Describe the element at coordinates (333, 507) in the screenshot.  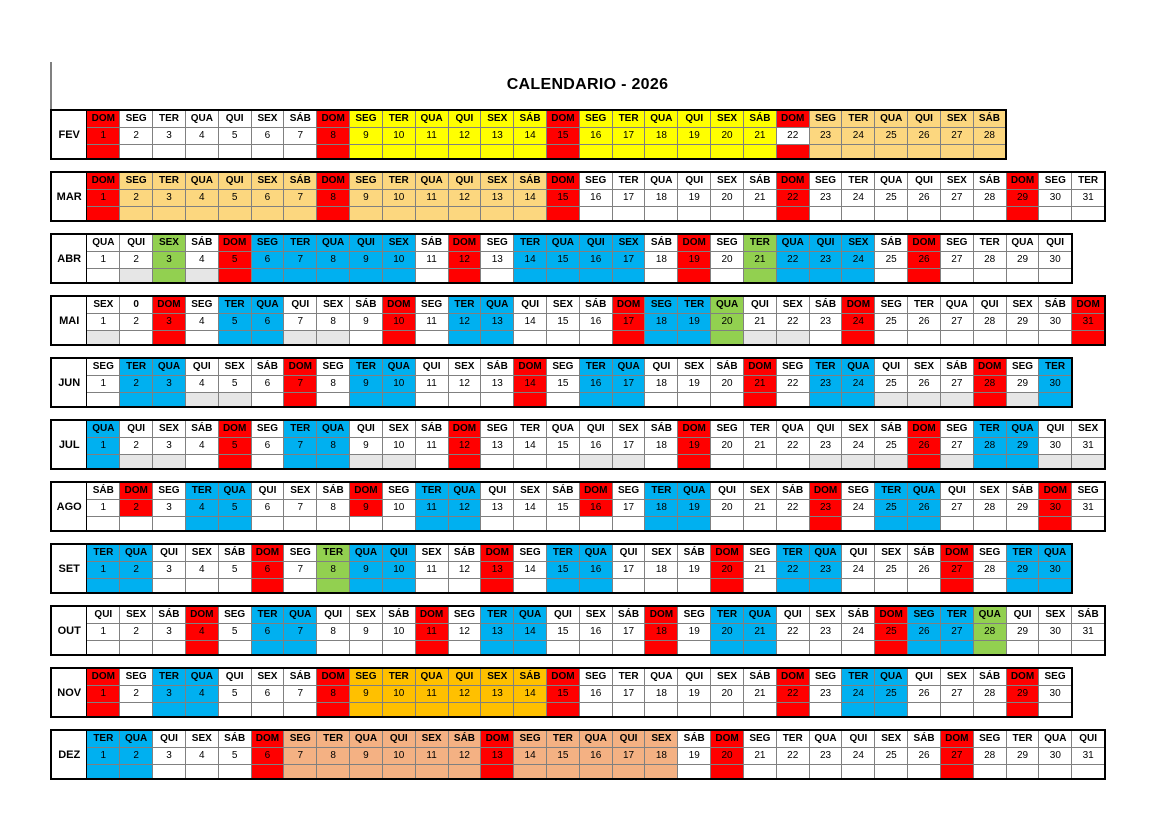
I see `day-number-cell: 8` at that location.